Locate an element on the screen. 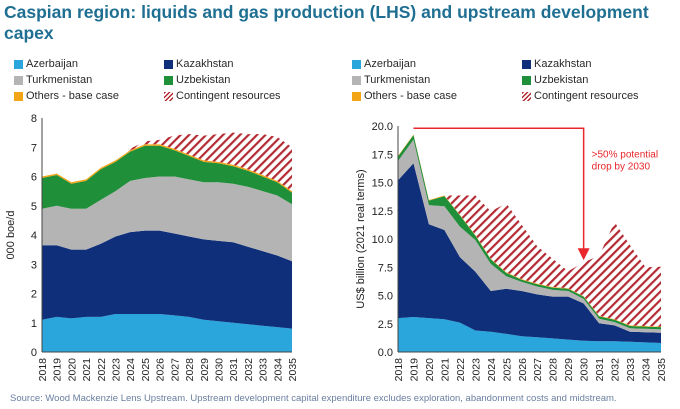  y-tick-label: 6 is located at coordinates (34, 178).